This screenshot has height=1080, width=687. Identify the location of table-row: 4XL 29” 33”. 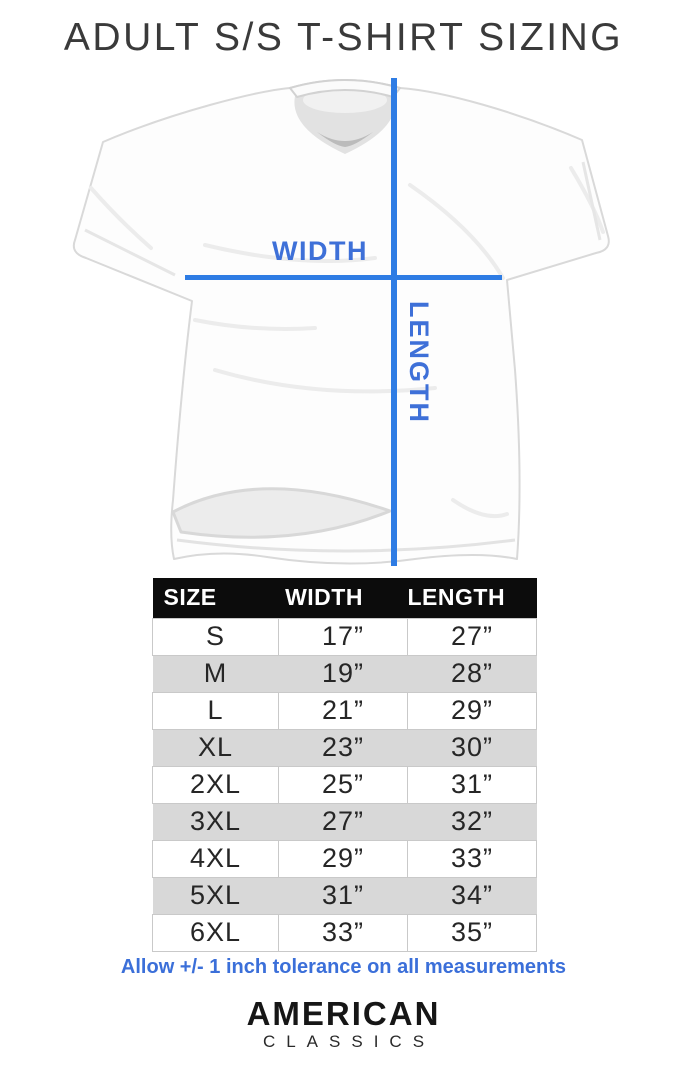
(344, 858).